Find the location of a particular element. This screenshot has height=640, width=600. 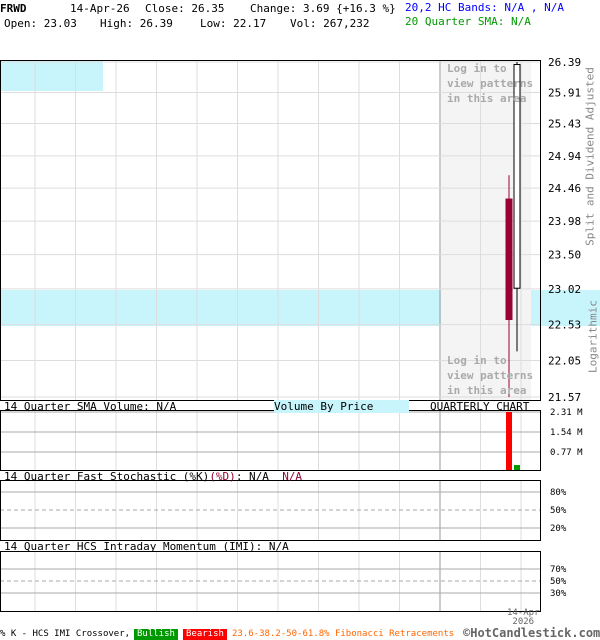

login-bottom: Log in to view patterns in this area is located at coordinates (490, 375).